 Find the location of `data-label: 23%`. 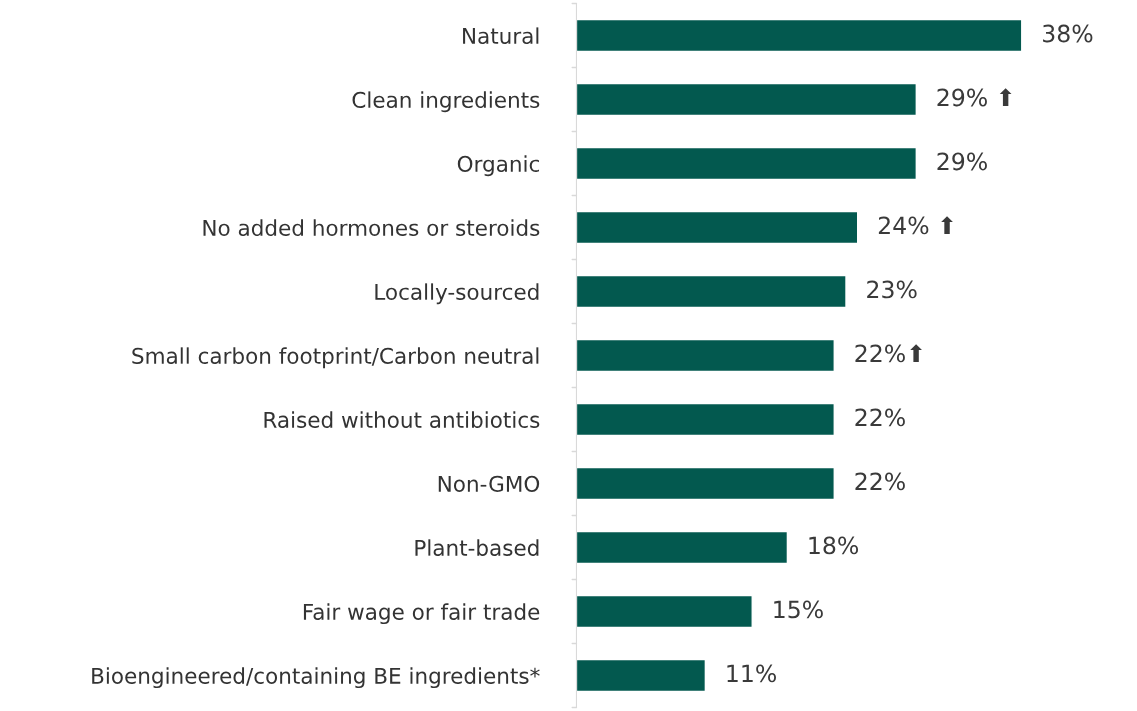

data-label: 23% is located at coordinates (892, 289).